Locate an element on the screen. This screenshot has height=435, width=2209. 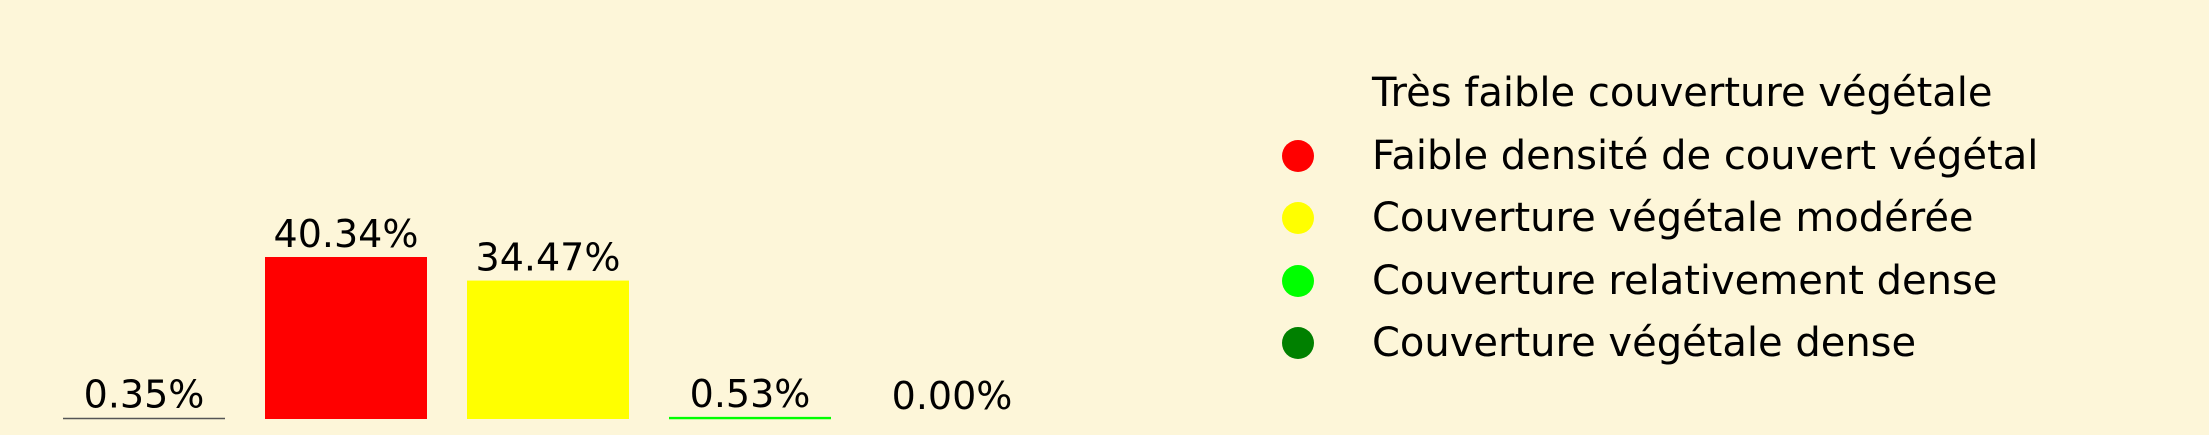
legend-item: Couverture végétale dense is located at coordinates (1654, 343).